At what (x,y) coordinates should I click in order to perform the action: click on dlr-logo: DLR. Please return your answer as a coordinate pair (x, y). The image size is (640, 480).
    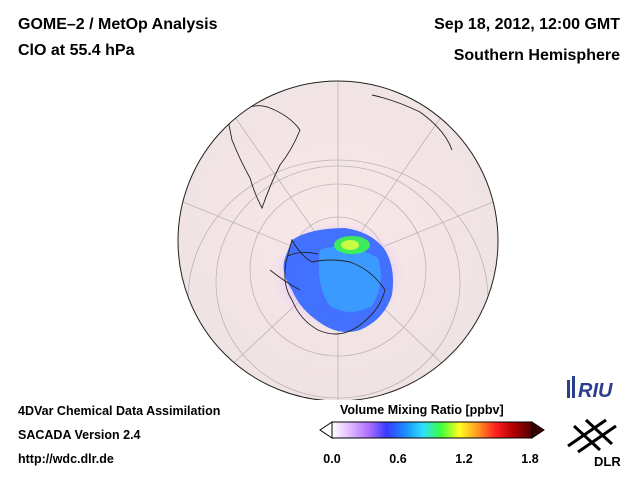
    Looking at the image, I should click on (594, 443).